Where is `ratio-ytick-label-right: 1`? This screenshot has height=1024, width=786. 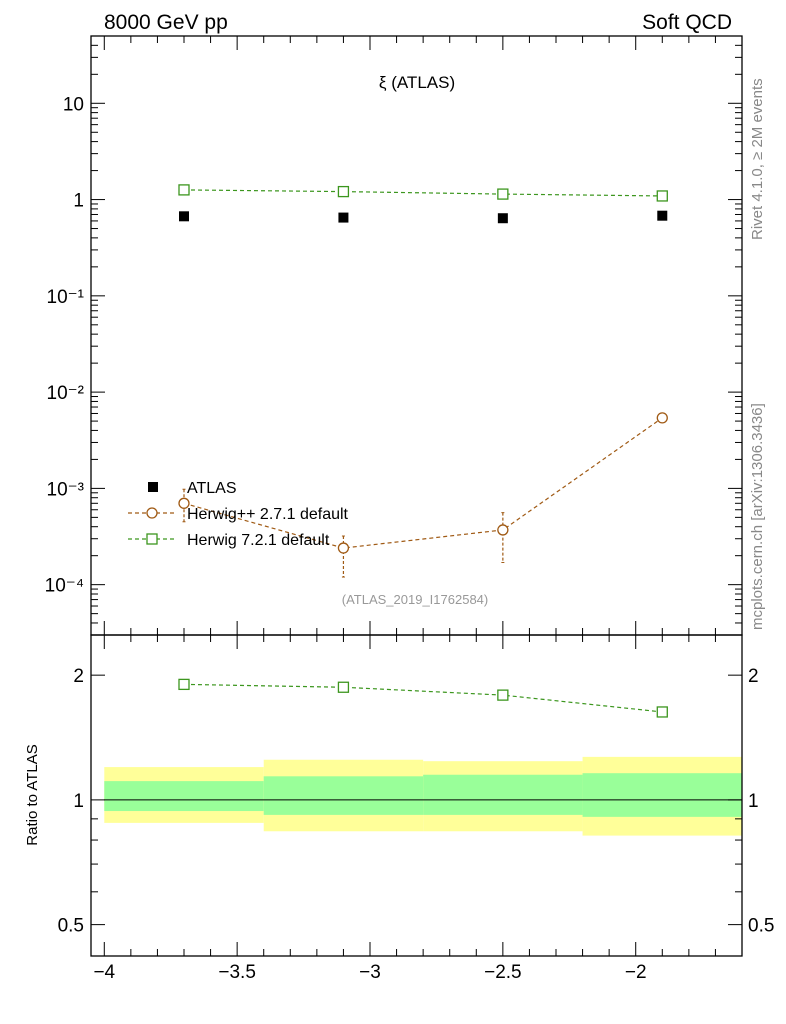
ratio-ytick-label-right: 1 is located at coordinates (753, 801).